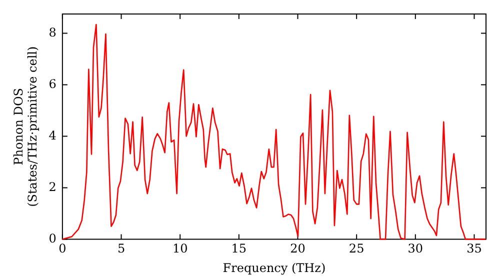 Image resolution: width=500 pixels, height=280 pixels. What do you see at coordinates (52, 238) in the screenshot?
I see `y-tick-label: 0` at bounding box center [52, 238].